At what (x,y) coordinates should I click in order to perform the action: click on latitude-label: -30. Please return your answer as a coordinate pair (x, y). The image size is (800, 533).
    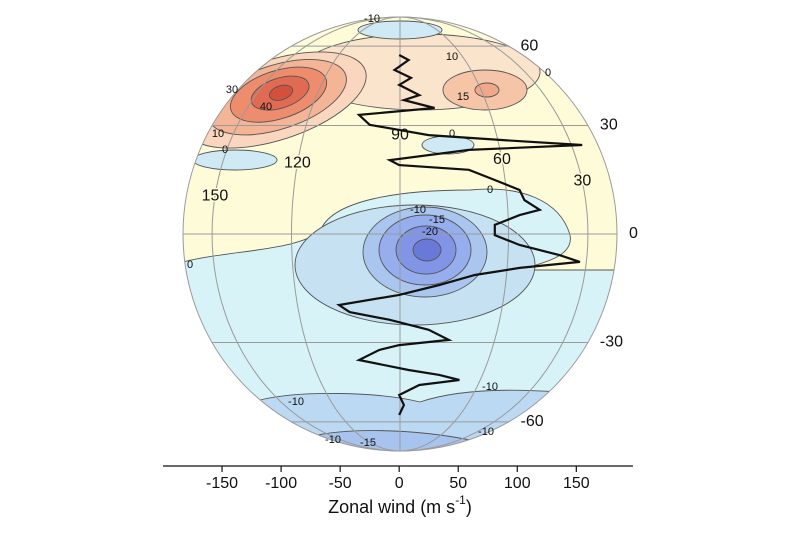
    Looking at the image, I should click on (611, 342).